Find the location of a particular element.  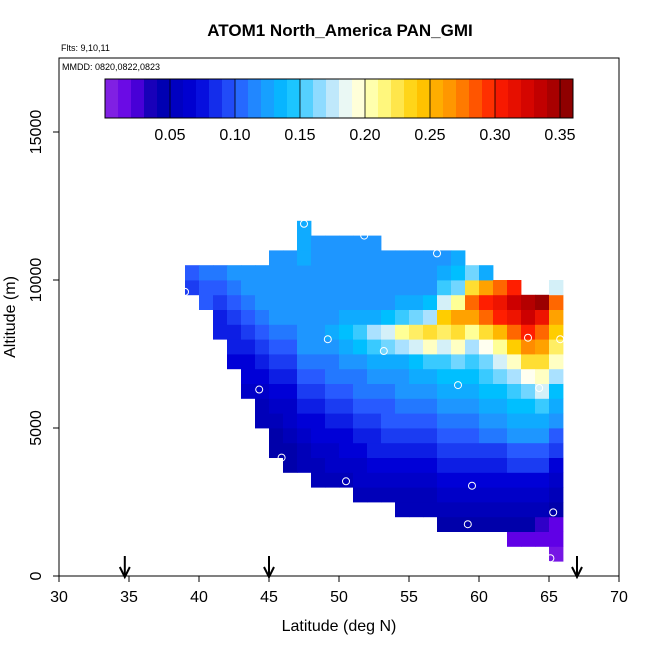

x-tick-label: 65 is located at coordinates (549, 597).